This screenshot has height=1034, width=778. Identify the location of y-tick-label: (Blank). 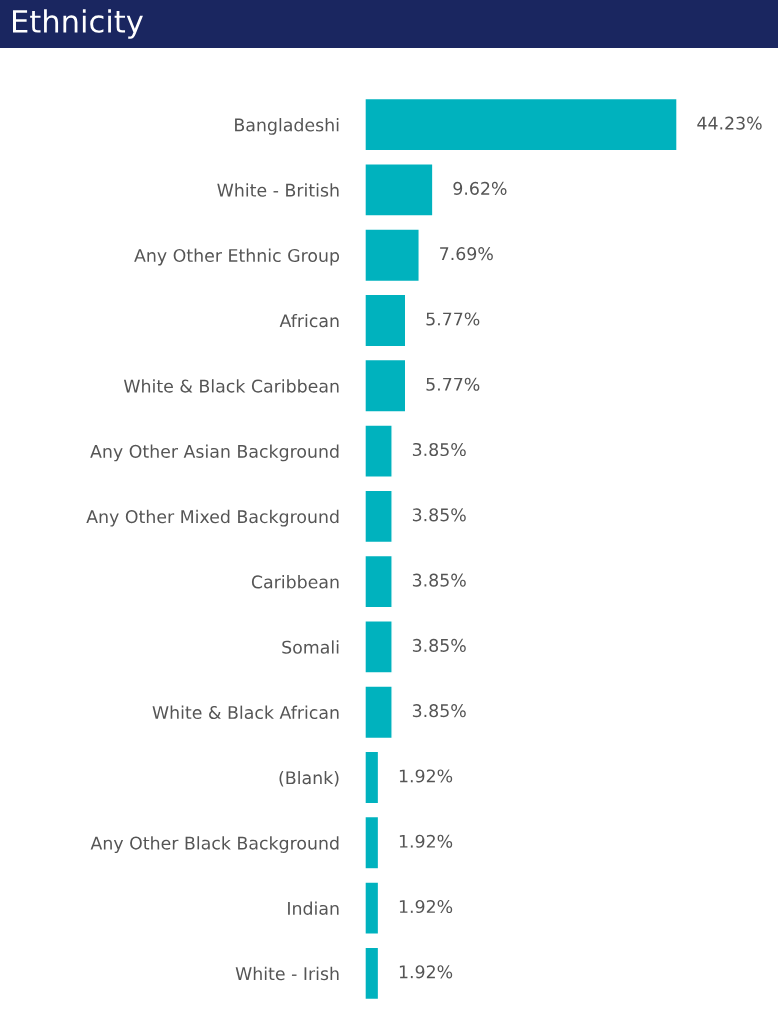
(309, 778).